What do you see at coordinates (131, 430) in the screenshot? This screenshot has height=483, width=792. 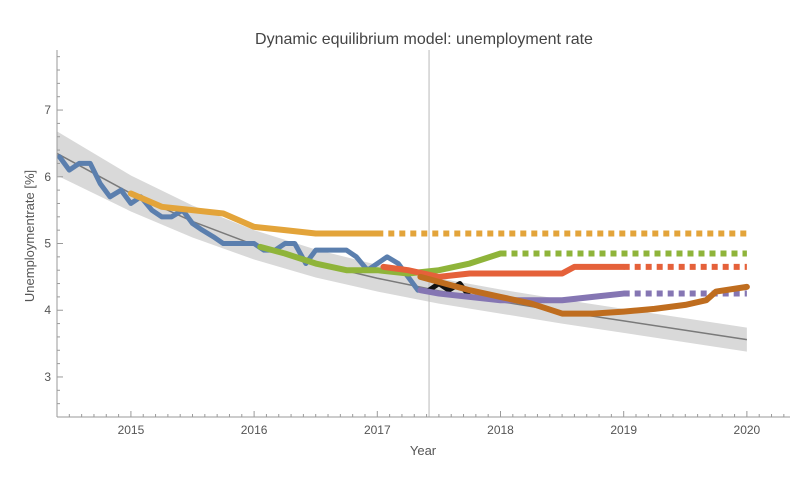 I see `x-tick-label: 2015` at bounding box center [131, 430].